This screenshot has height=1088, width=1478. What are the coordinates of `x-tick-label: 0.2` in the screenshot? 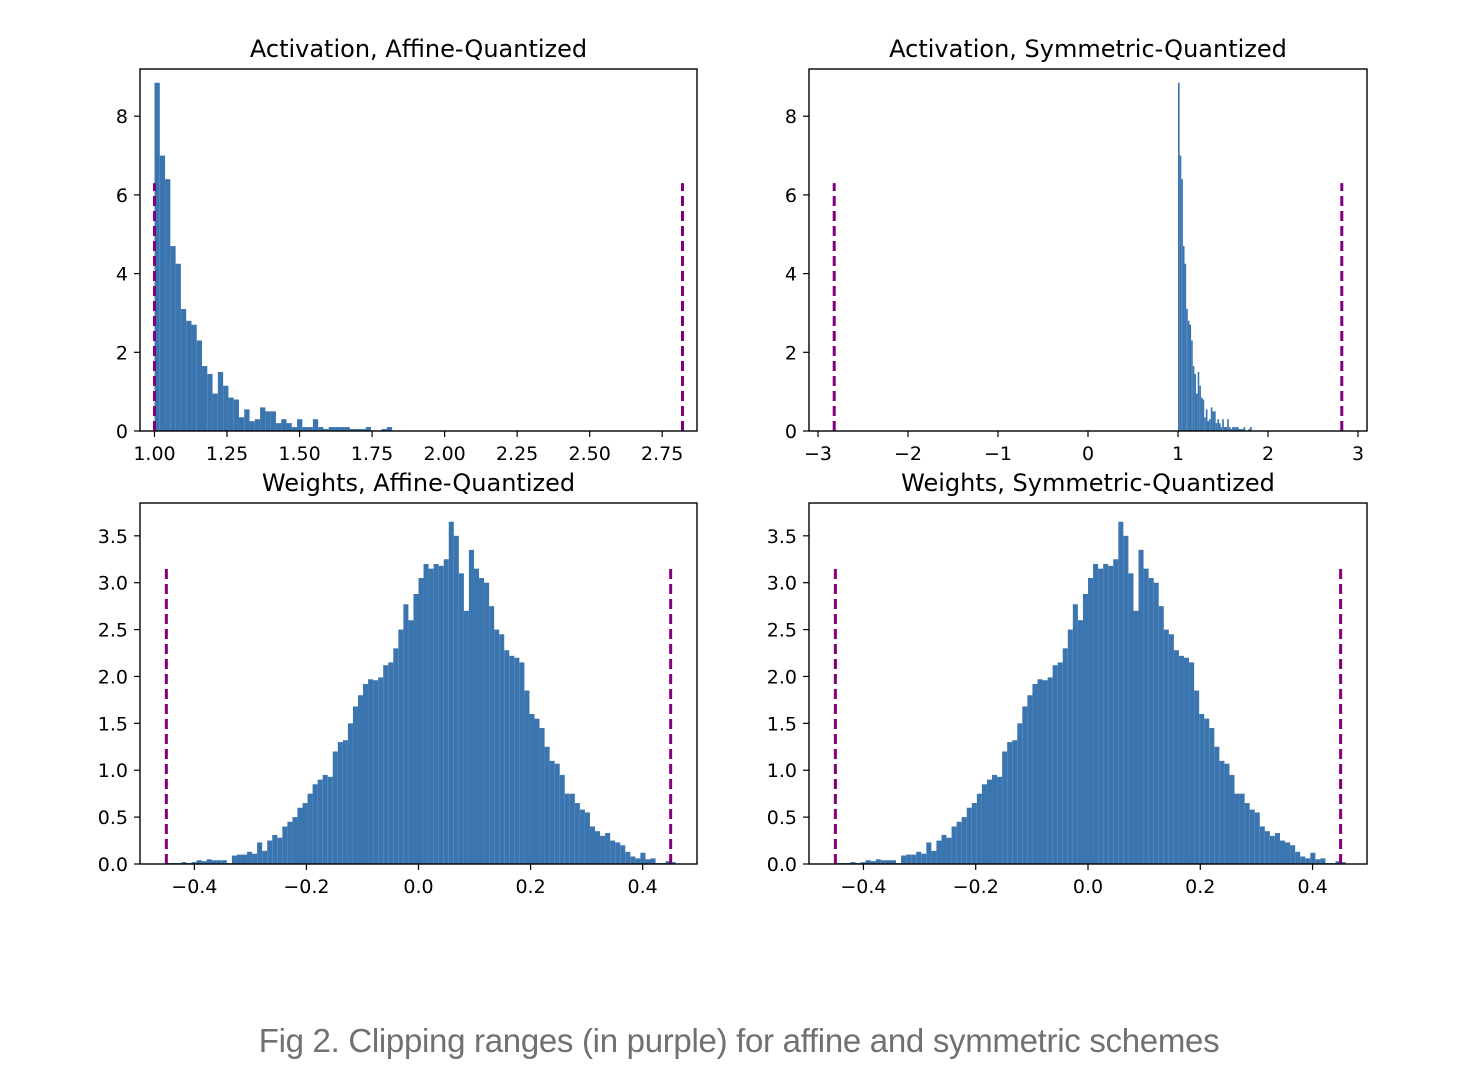 It's located at (1200, 887).